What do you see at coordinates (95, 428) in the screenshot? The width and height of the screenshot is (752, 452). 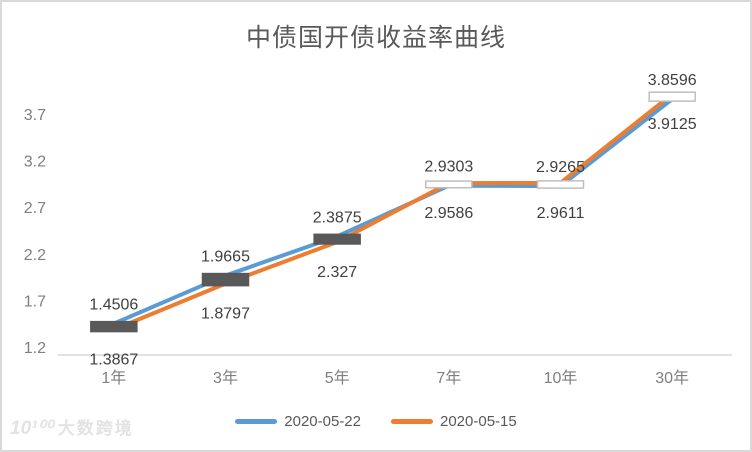 I see `watermark-label: 大数跨境` at bounding box center [95, 428].